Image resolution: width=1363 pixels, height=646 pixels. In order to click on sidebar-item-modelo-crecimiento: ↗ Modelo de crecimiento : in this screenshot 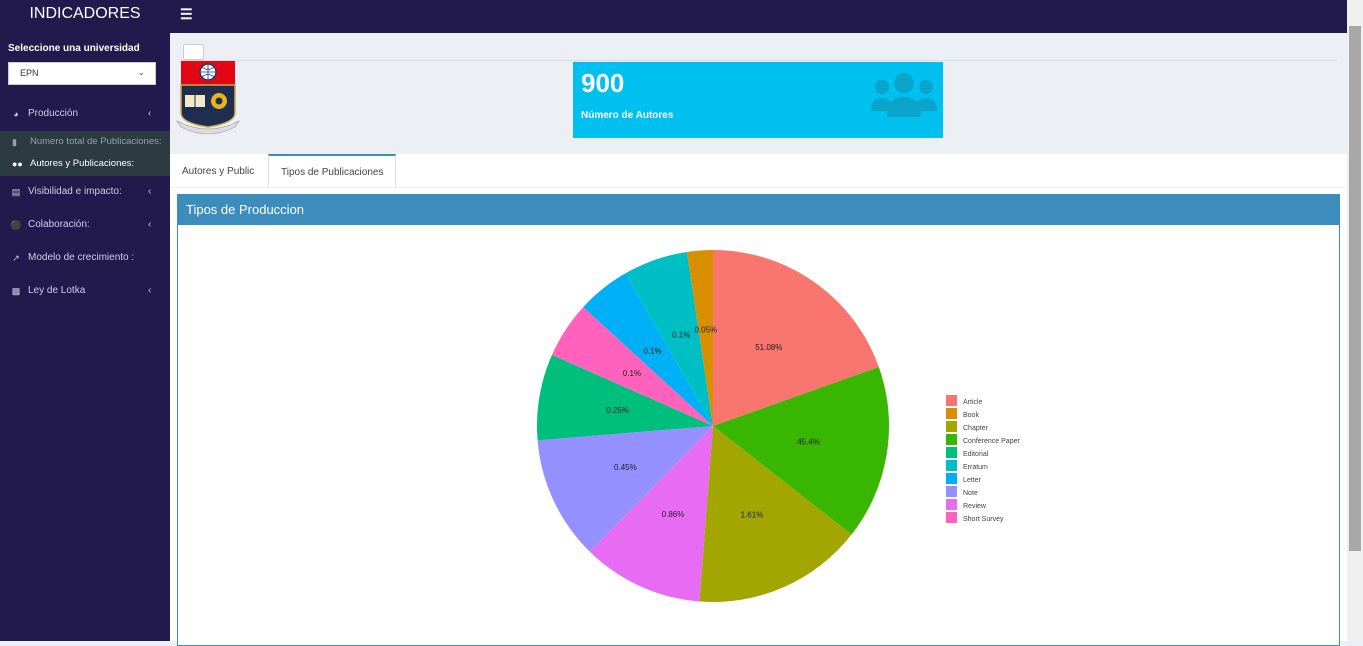, I will do `click(85, 258)`.